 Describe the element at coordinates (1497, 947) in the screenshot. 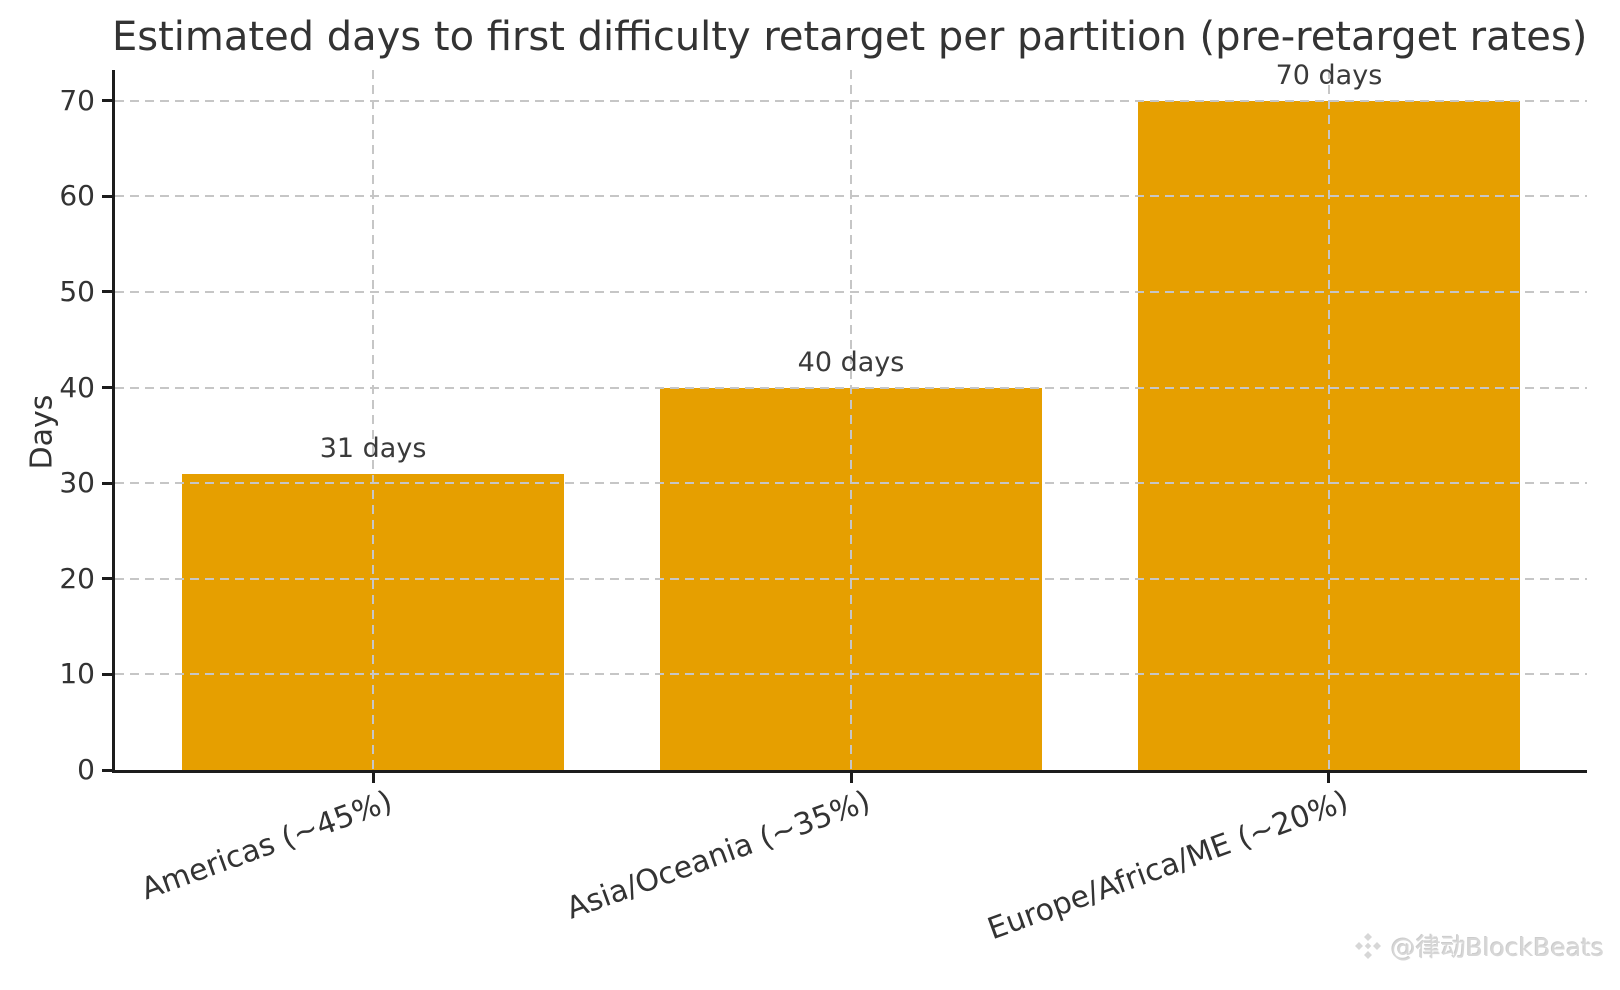

I see `watermark-text: @律动BlockBeats` at that location.